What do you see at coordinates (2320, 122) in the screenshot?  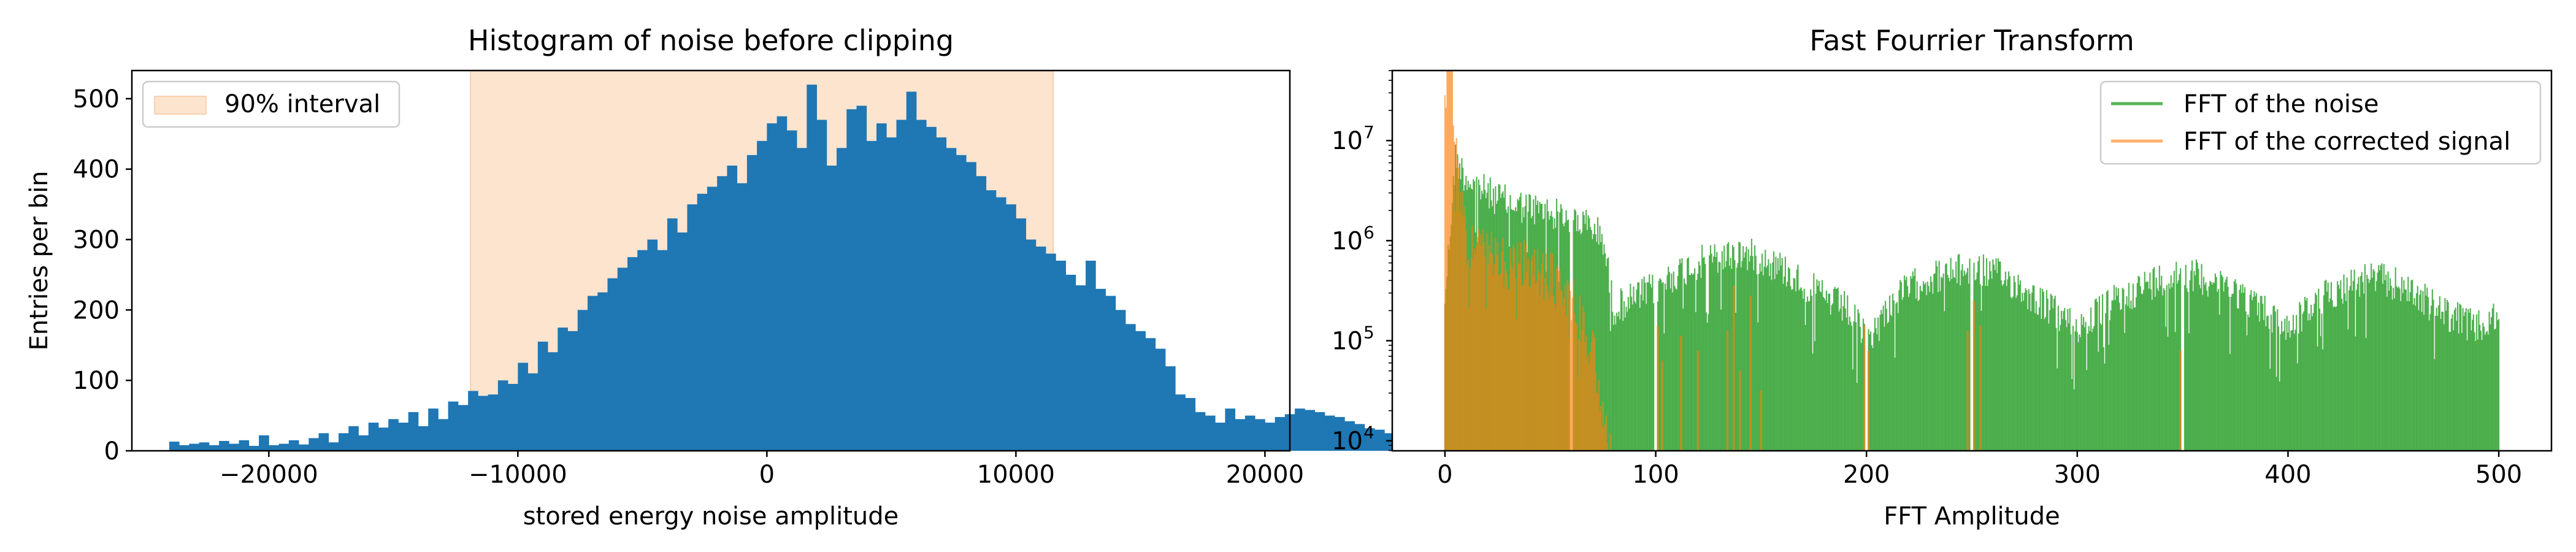 I see `fft-legend-box` at bounding box center [2320, 122].